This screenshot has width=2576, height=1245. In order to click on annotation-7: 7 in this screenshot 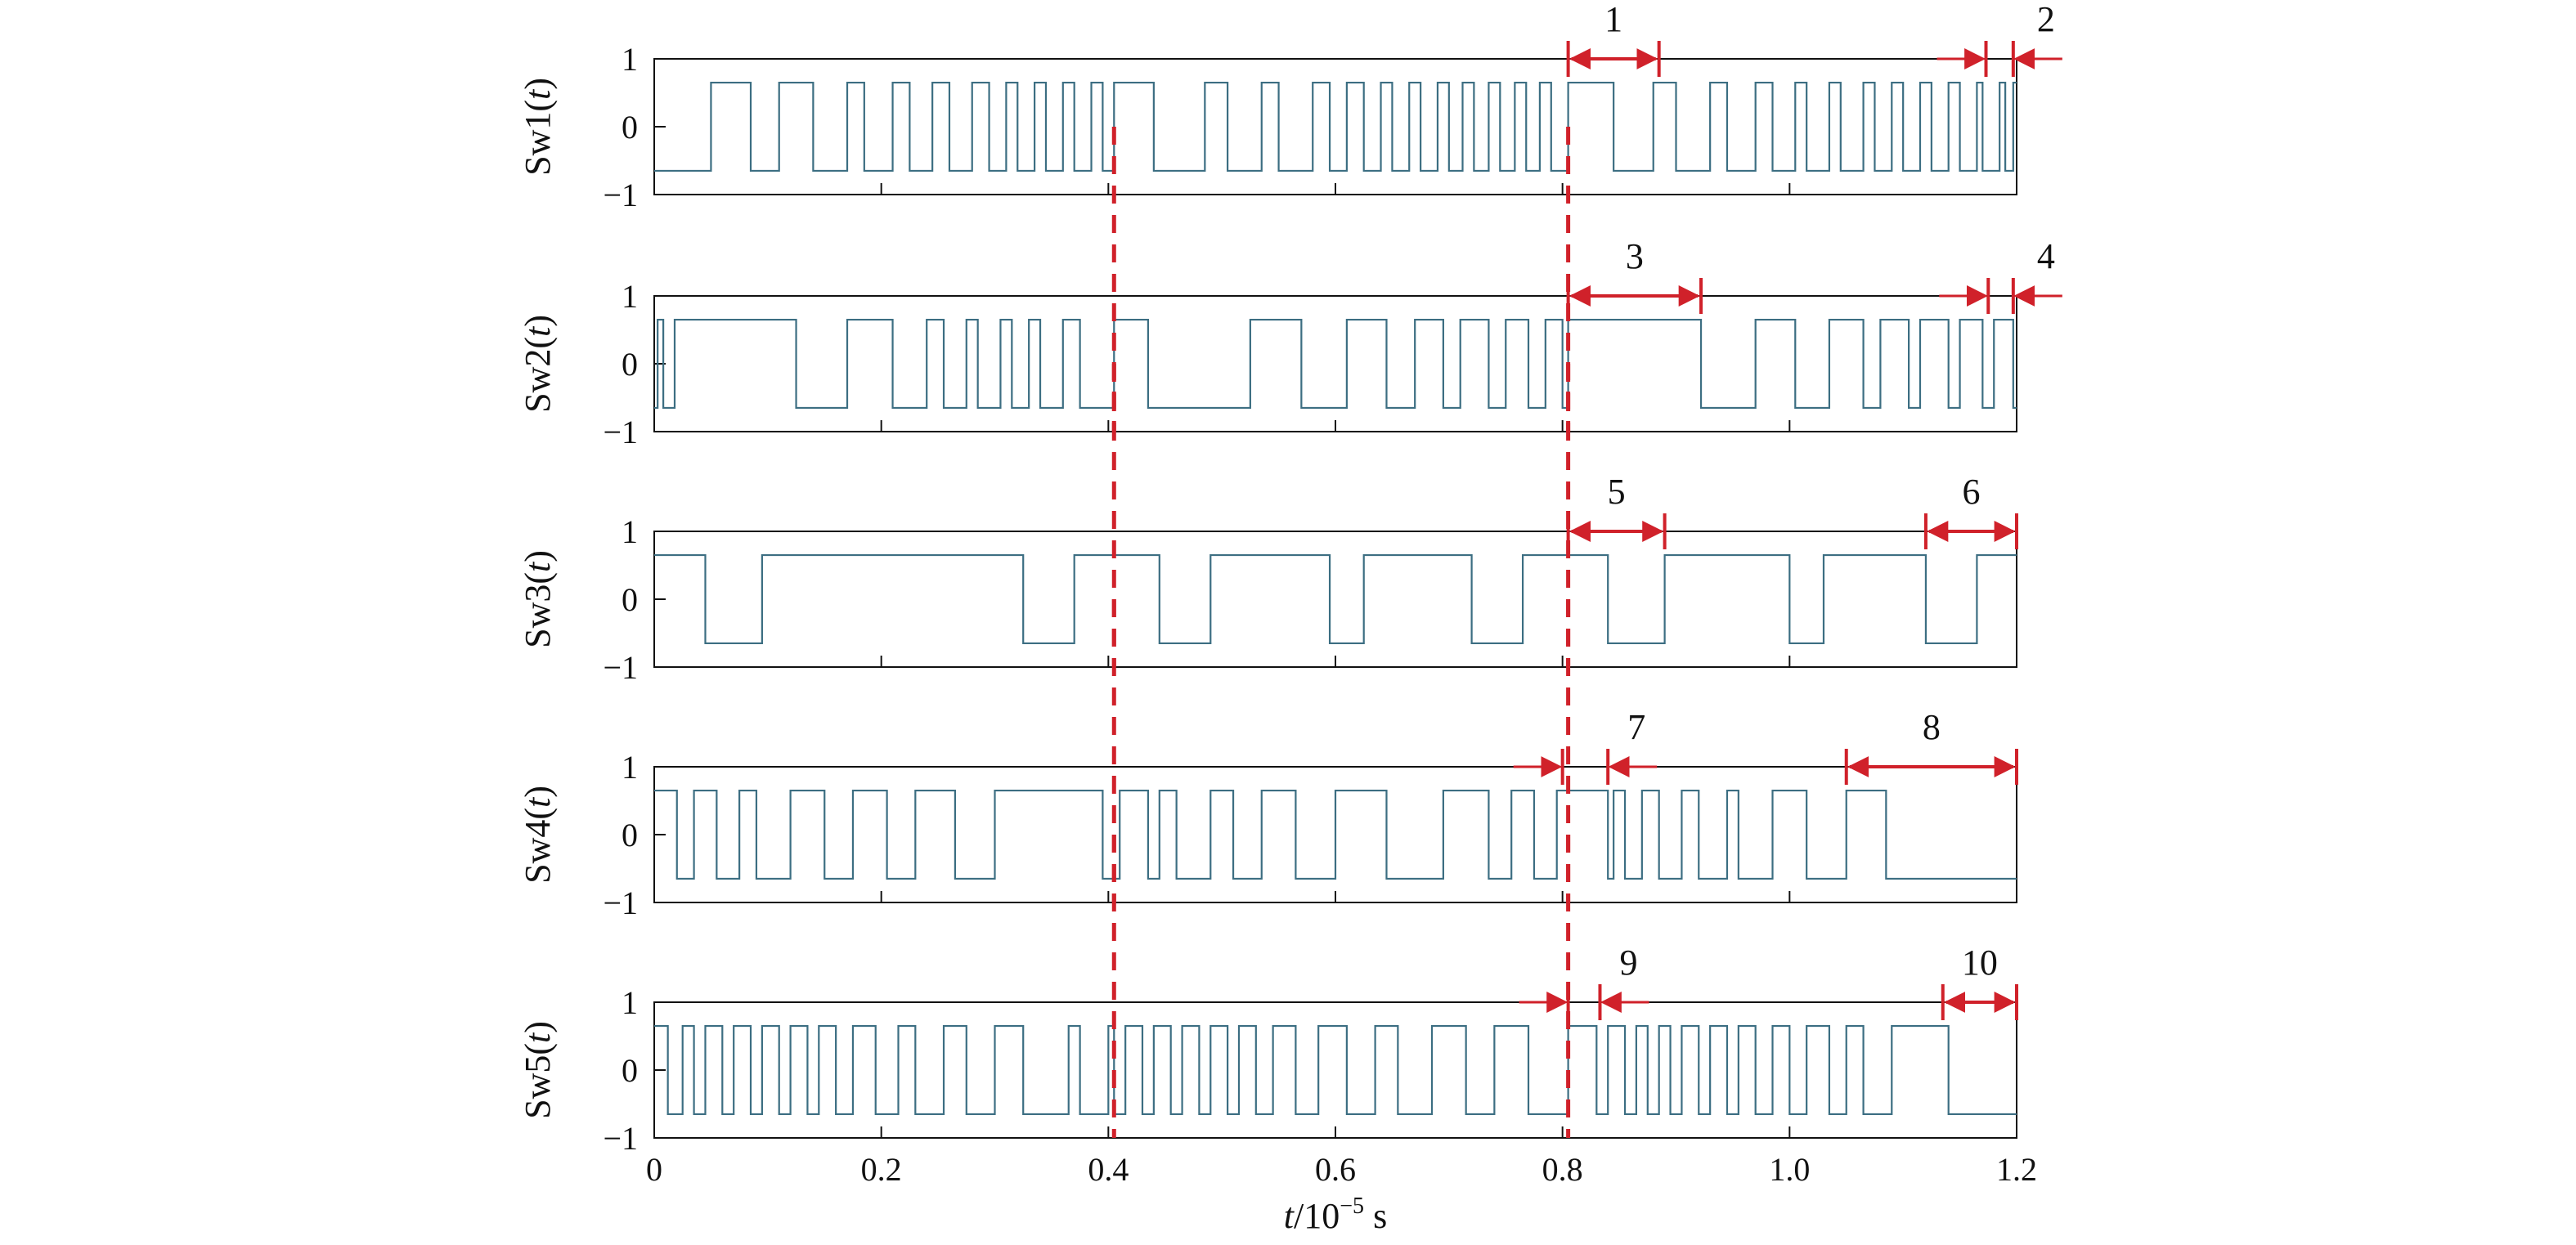, I will do `click(1586, 746)`.